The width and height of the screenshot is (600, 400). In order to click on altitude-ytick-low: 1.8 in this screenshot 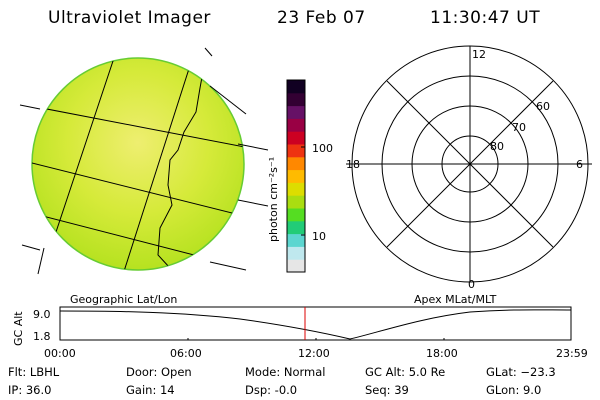, I will do `click(42, 336)`.